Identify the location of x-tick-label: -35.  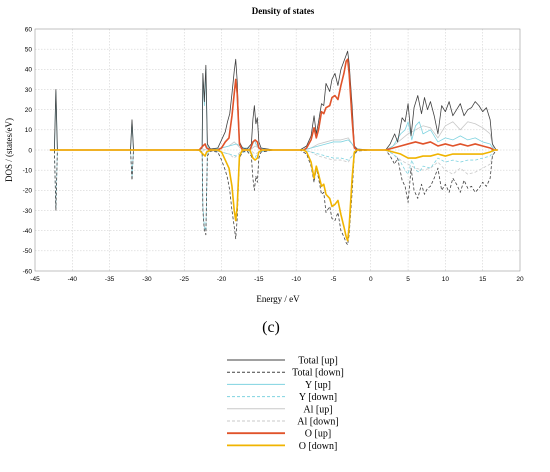
(110, 279).